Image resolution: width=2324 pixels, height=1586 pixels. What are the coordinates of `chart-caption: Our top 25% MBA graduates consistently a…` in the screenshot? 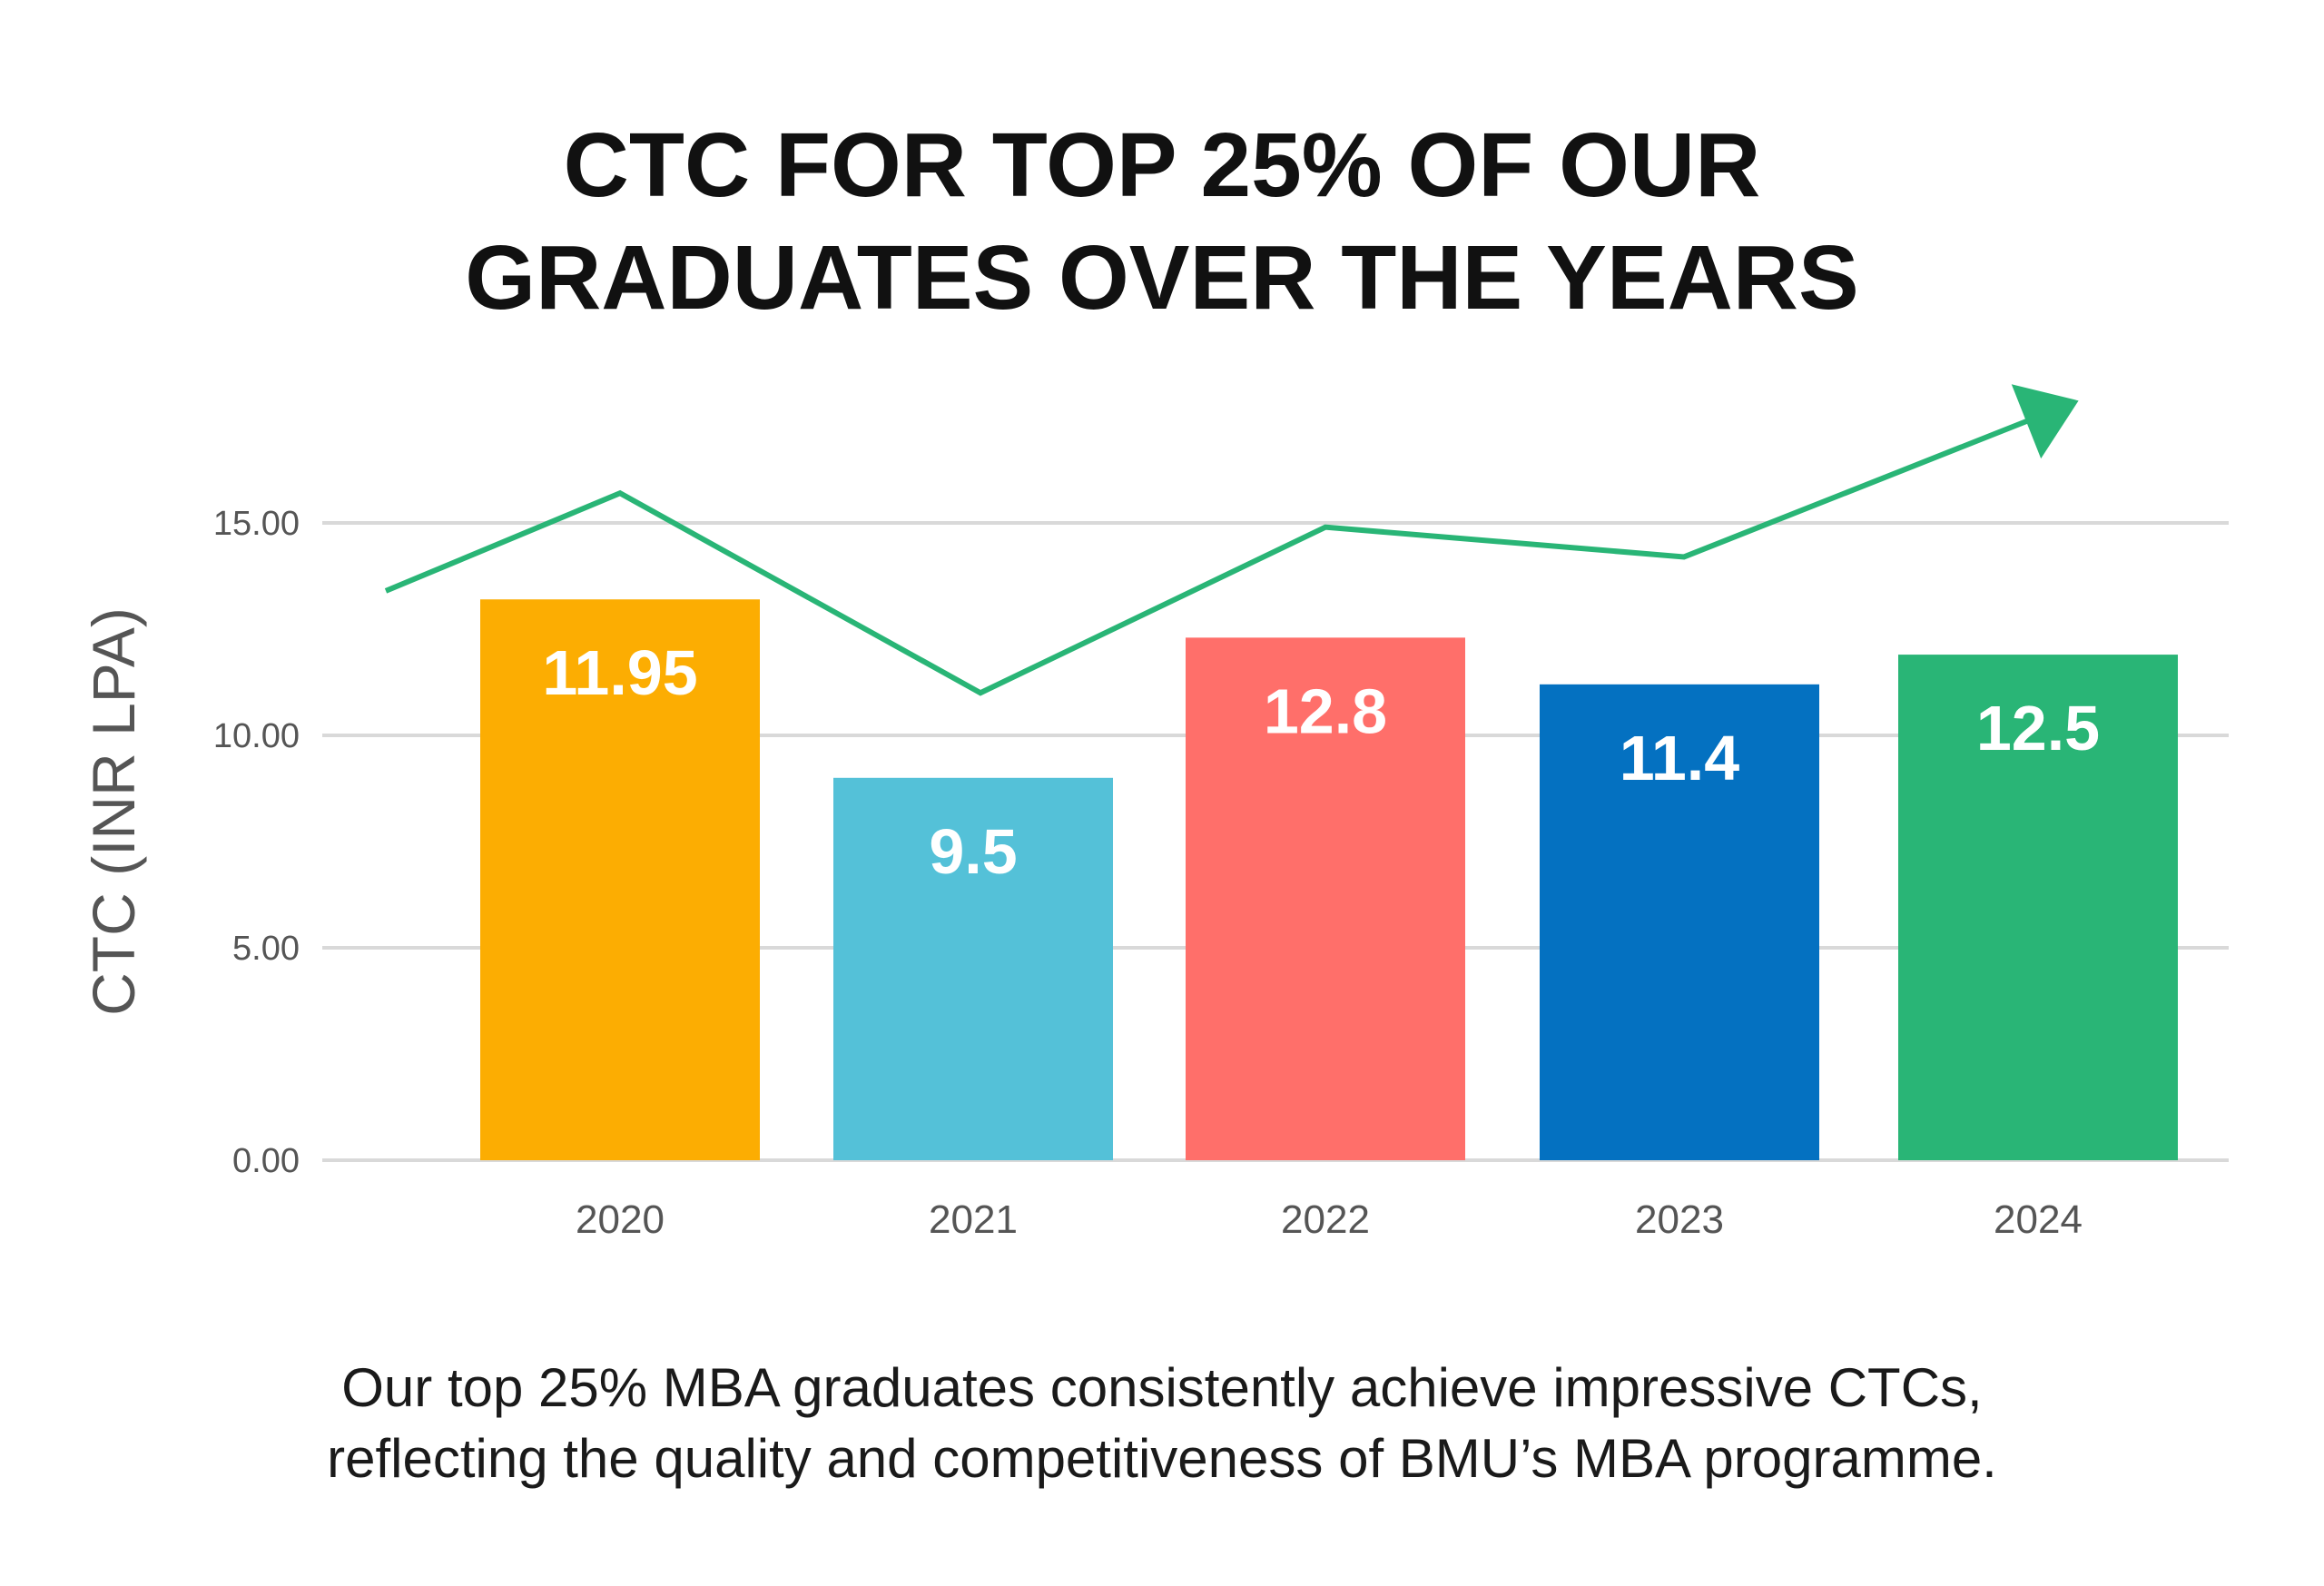 It's located at (1162, 1424).